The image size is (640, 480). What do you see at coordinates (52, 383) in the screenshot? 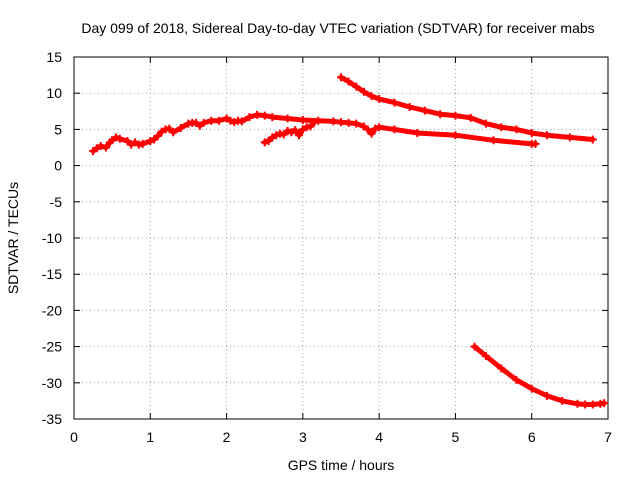
I see `y-tick-label: -30` at bounding box center [52, 383].